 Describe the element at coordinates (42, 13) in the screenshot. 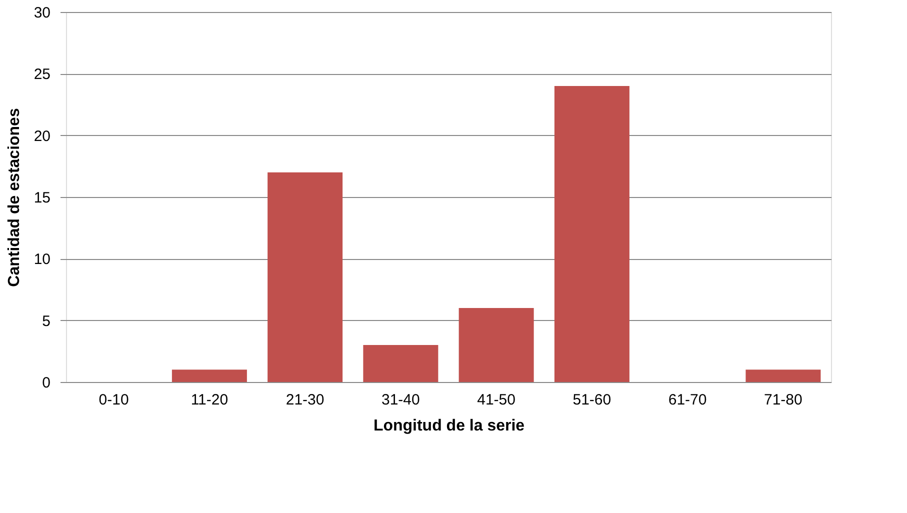

I see `y-tick-label: 30` at that location.